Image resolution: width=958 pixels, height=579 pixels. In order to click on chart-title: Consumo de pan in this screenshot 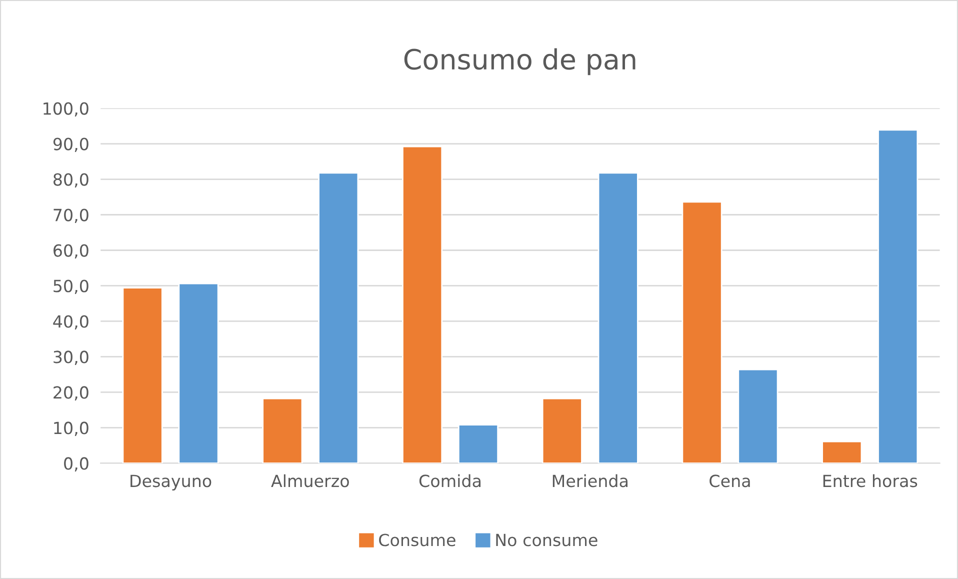, I will do `click(520, 62)`.